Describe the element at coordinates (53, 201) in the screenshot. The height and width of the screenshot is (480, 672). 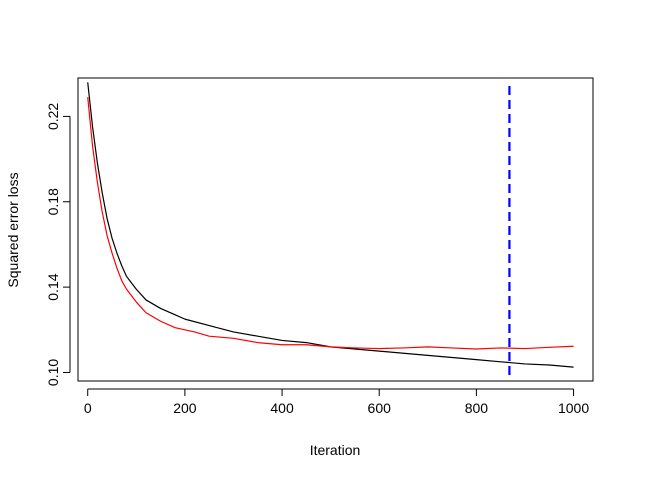
I see `y-tick-label: 0.18` at that location.